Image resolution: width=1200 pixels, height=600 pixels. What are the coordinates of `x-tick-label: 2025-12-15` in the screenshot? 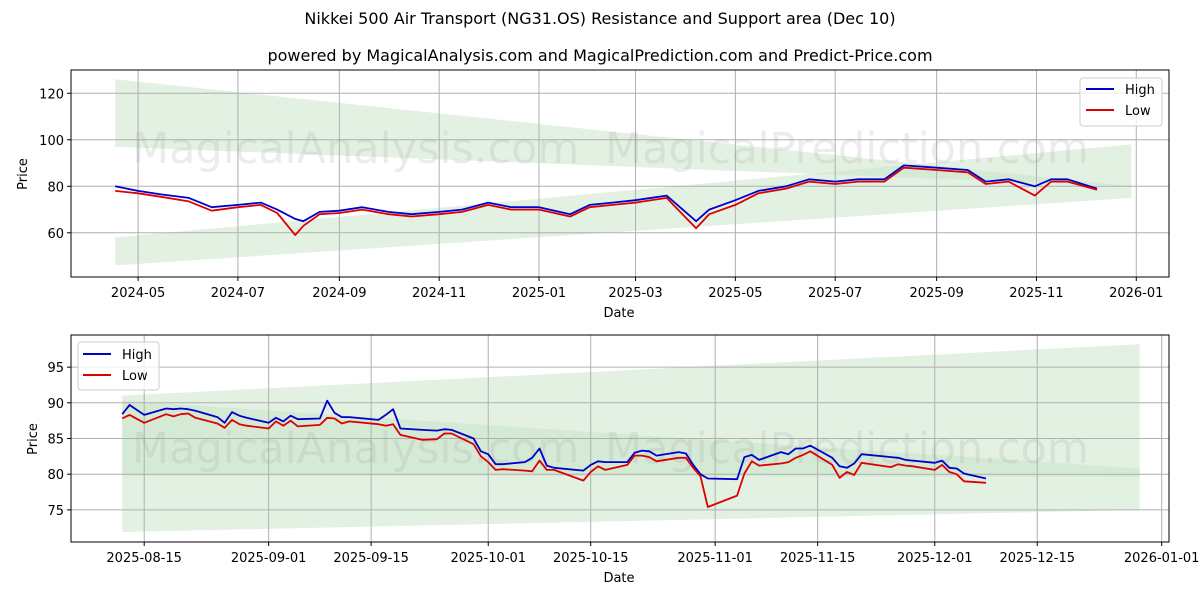 It's located at (1037, 558).